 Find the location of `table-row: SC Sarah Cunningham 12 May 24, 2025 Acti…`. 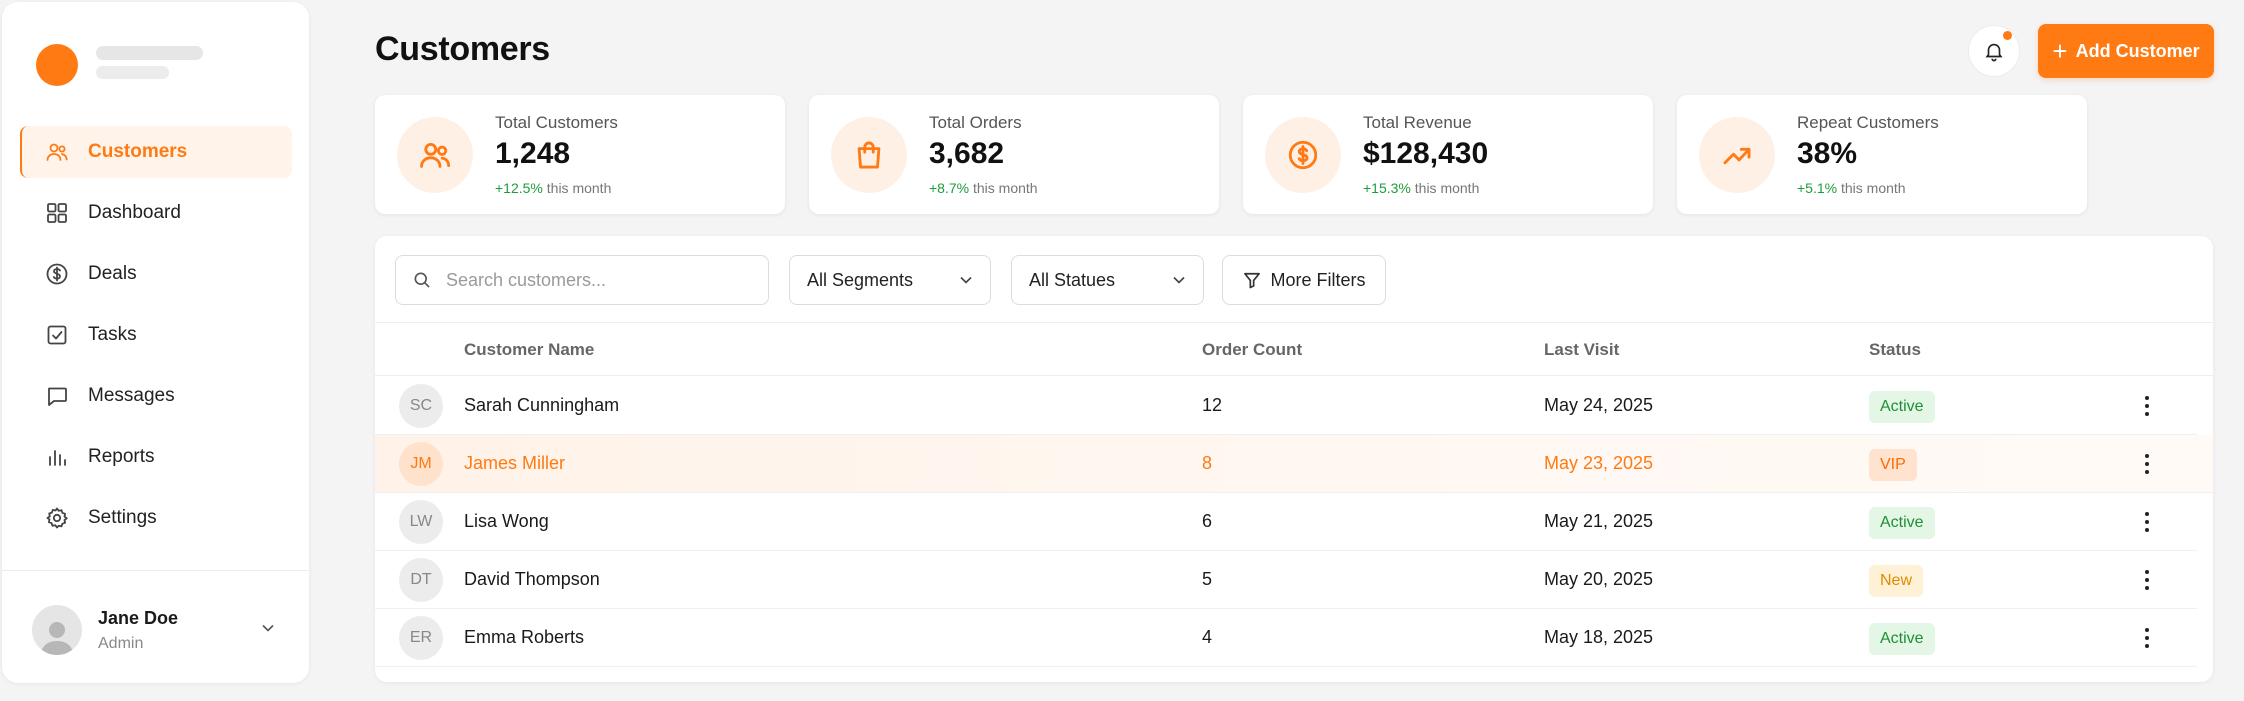

table-row: SC Sarah Cunningham 12 May 24, 2025 Acti… is located at coordinates (1286, 406).